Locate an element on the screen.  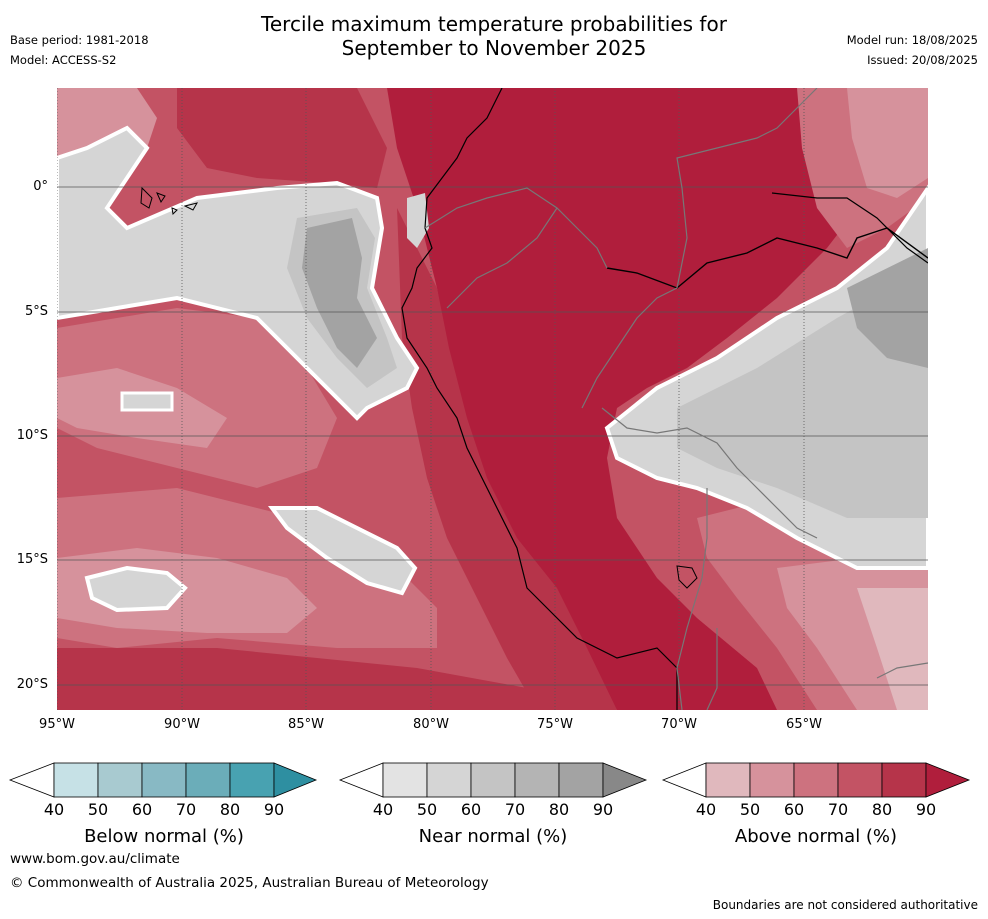
issued-text: Issued: 20/08/2025 is located at coordinates (922, 60).